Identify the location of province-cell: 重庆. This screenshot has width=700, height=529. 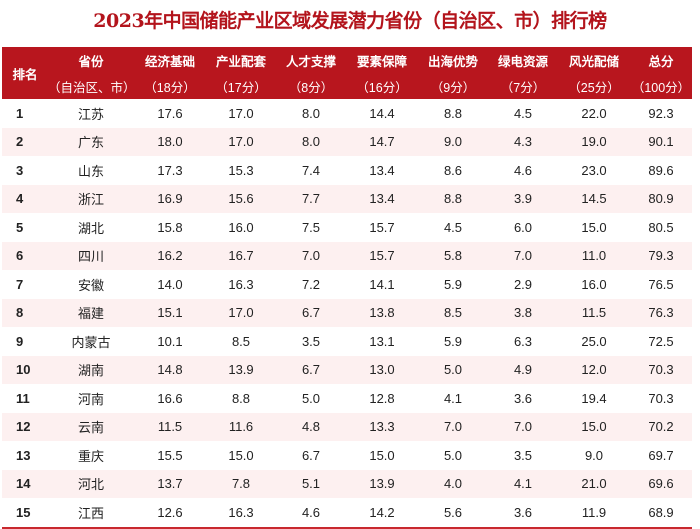
(90, 456).